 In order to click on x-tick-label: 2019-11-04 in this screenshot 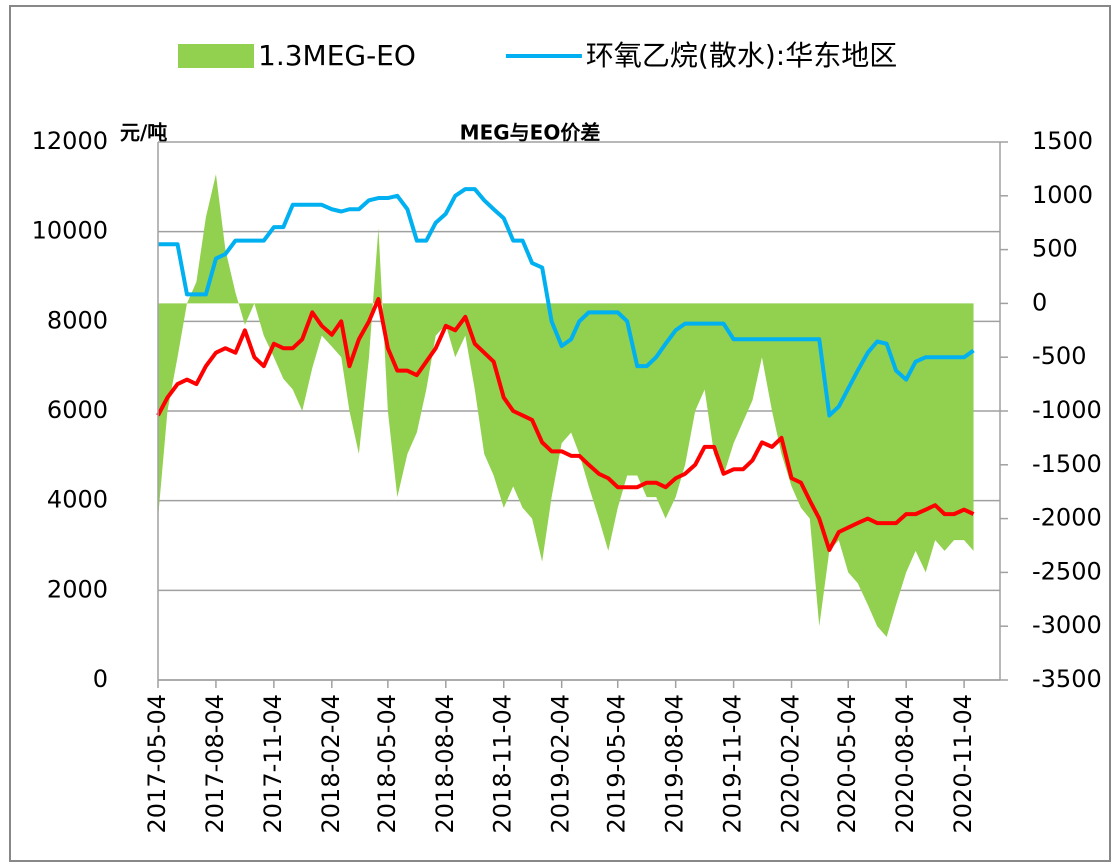, I will do `click(733, 763)`.